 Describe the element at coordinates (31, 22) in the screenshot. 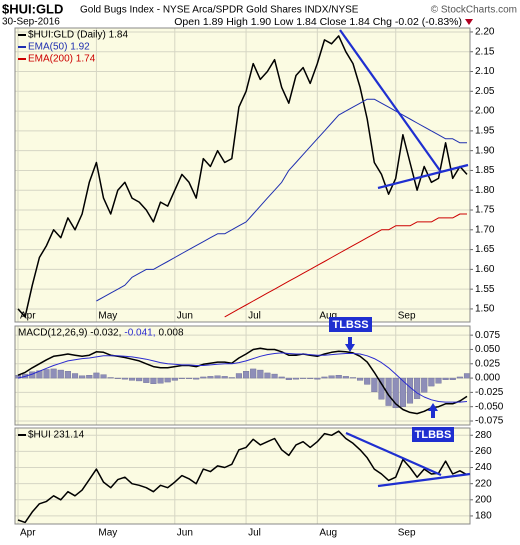

I see `date: 30-Sep-2016` at that location.